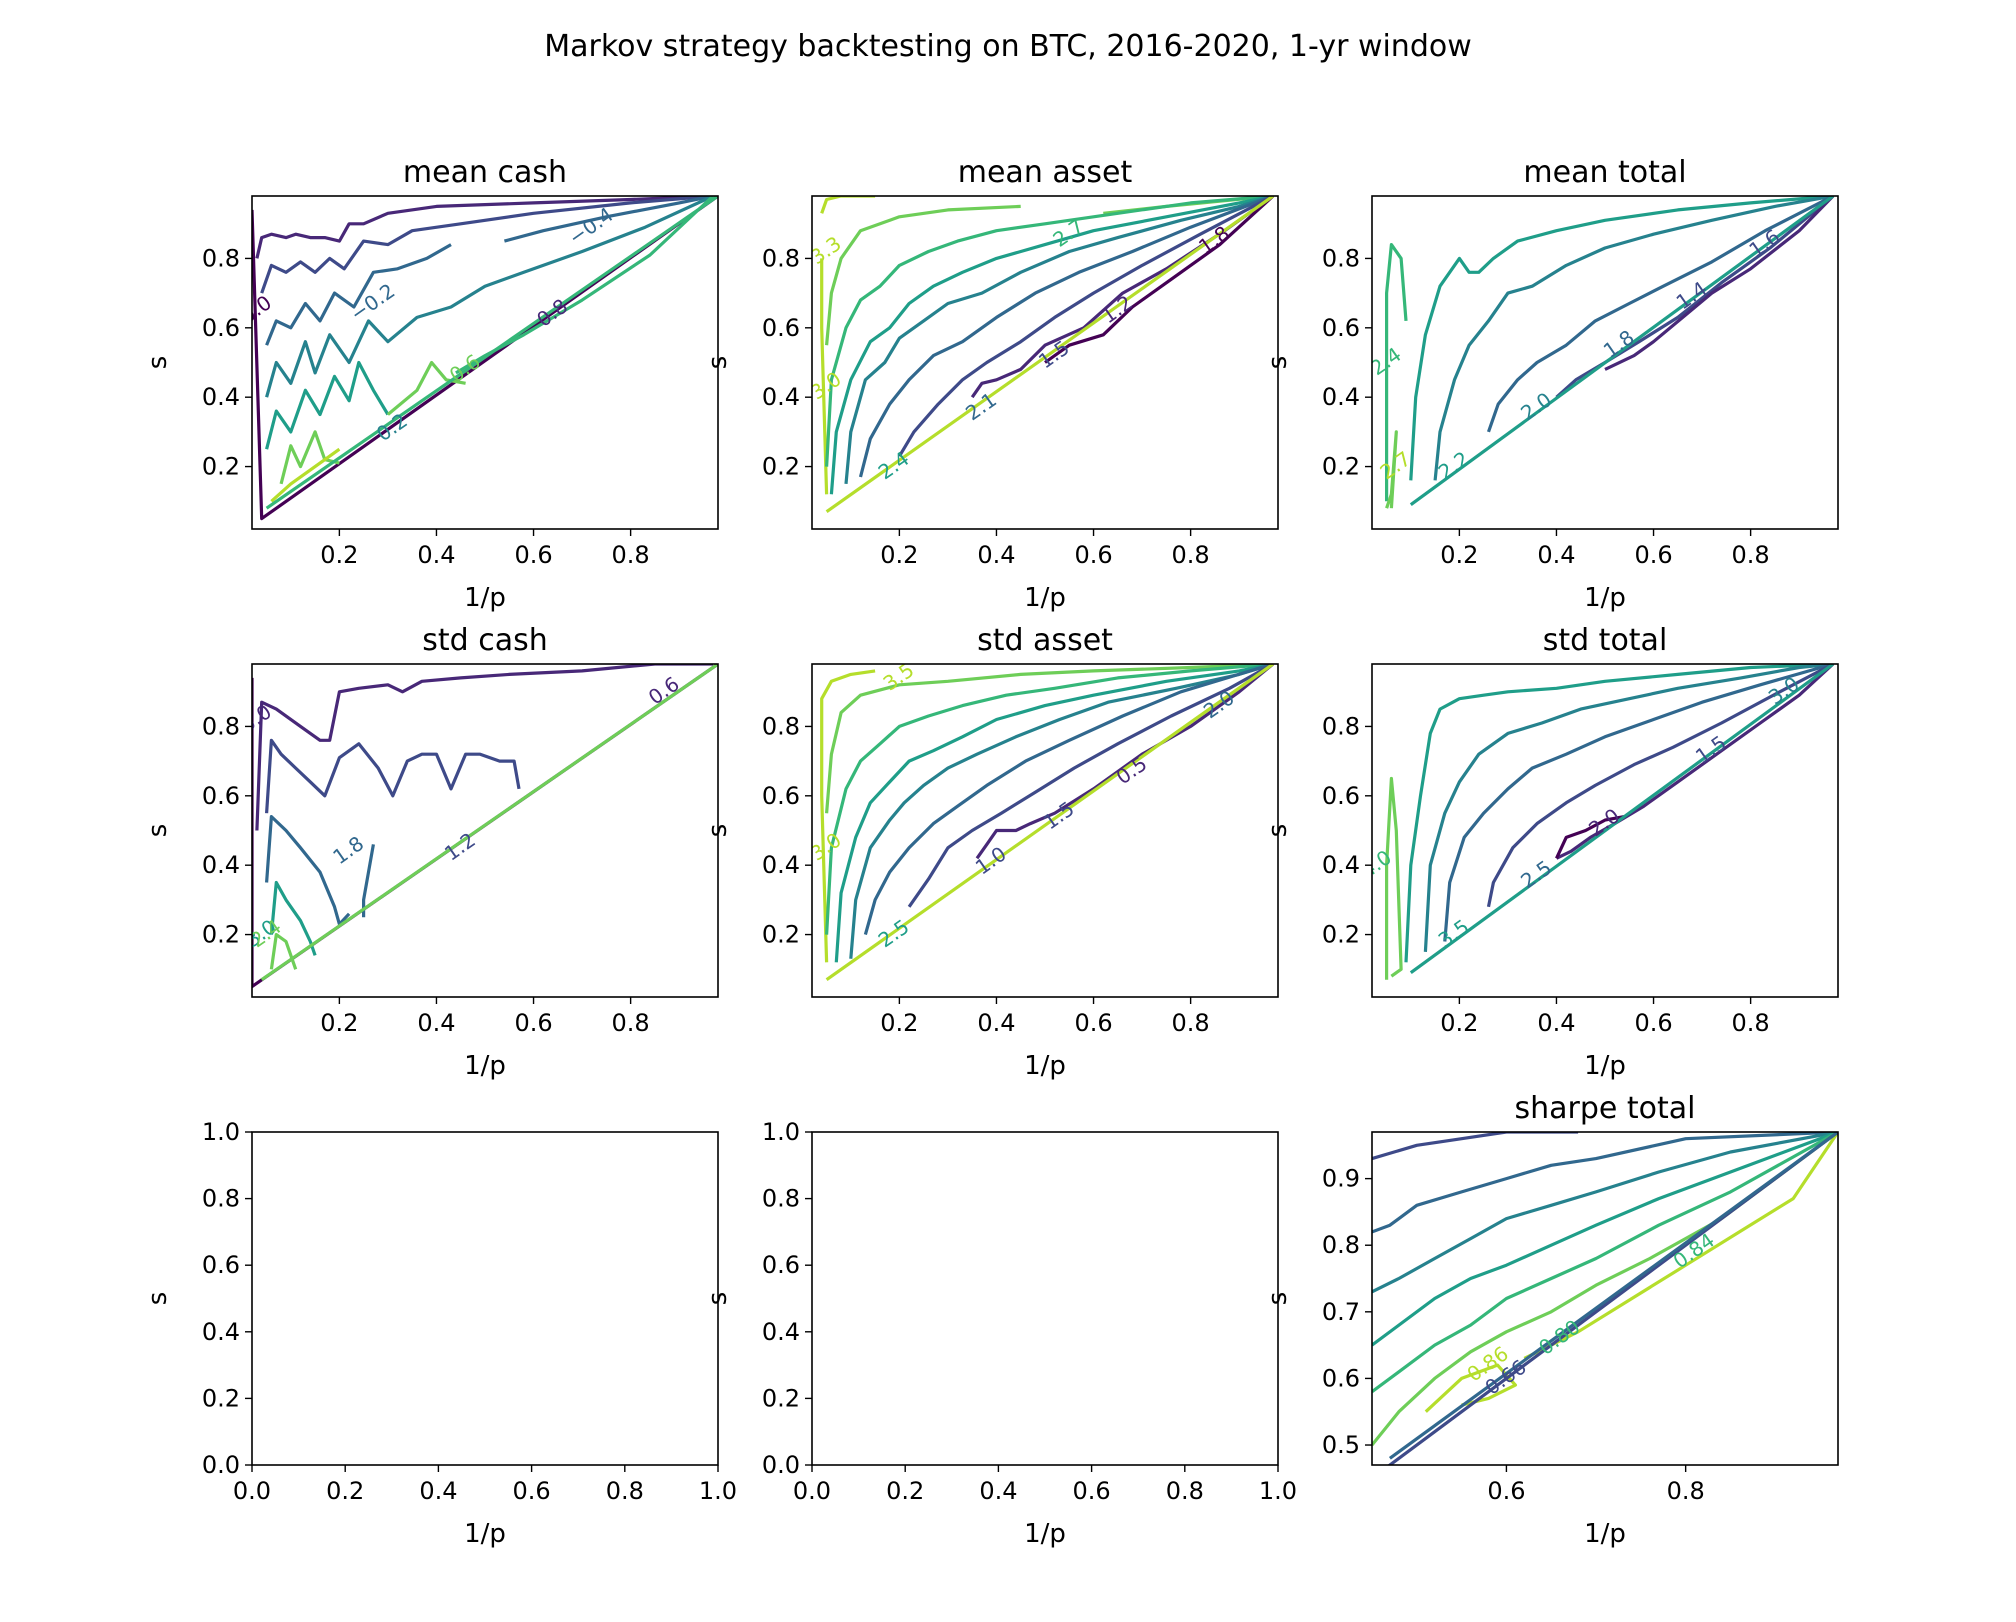 Image resolution: width=2016 pixels, height=1622 pixels. I want to click on subplot-6: 0.0 0.2 0.4 0.6 0.8 1.0 0.0 0.2 0.4 0.6 0.8 1.0 1/p s, so click(440, 1333).